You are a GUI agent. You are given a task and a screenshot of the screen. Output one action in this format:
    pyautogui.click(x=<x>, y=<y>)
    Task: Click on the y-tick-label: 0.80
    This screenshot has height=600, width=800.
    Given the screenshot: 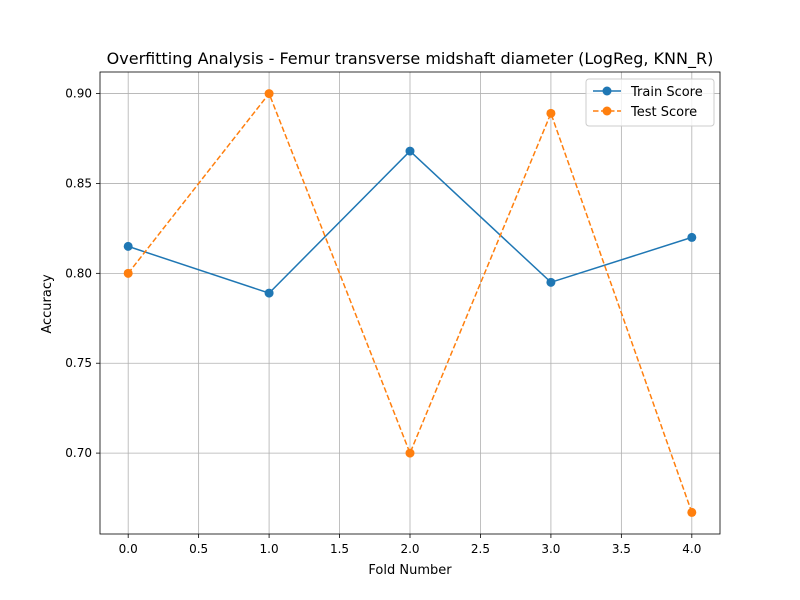 What is the action you would take?
    pyautogui.click(x=78, y=273)
    